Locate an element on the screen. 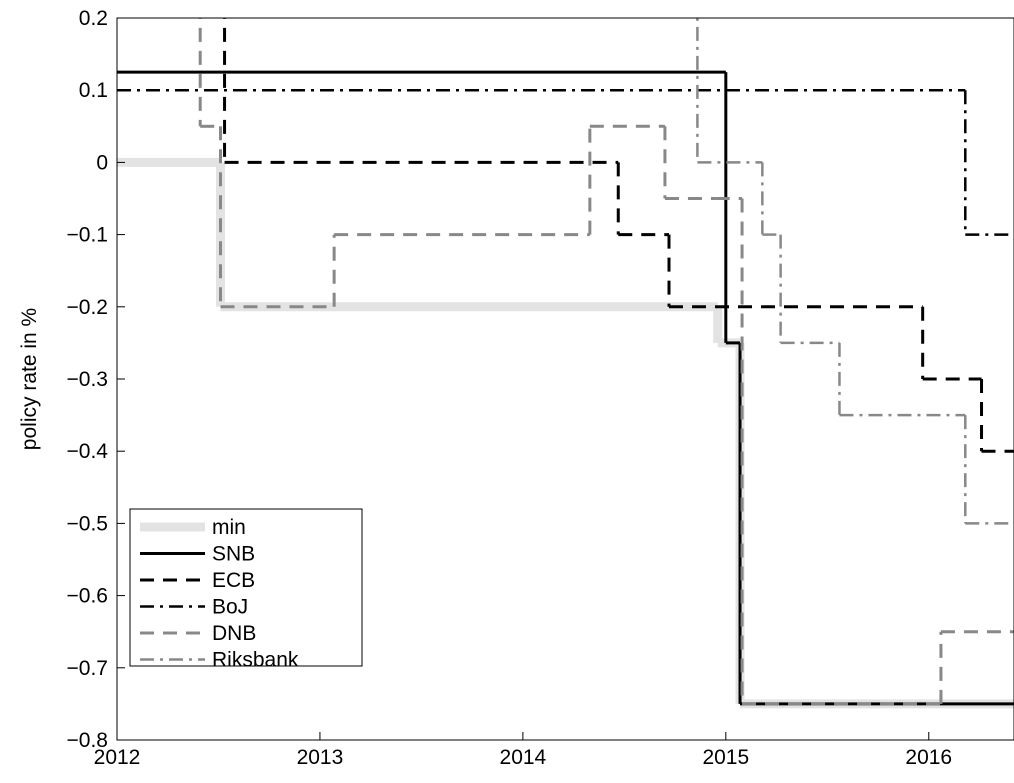  x-tick-label: 2015 is located at coordinates (725, 757).